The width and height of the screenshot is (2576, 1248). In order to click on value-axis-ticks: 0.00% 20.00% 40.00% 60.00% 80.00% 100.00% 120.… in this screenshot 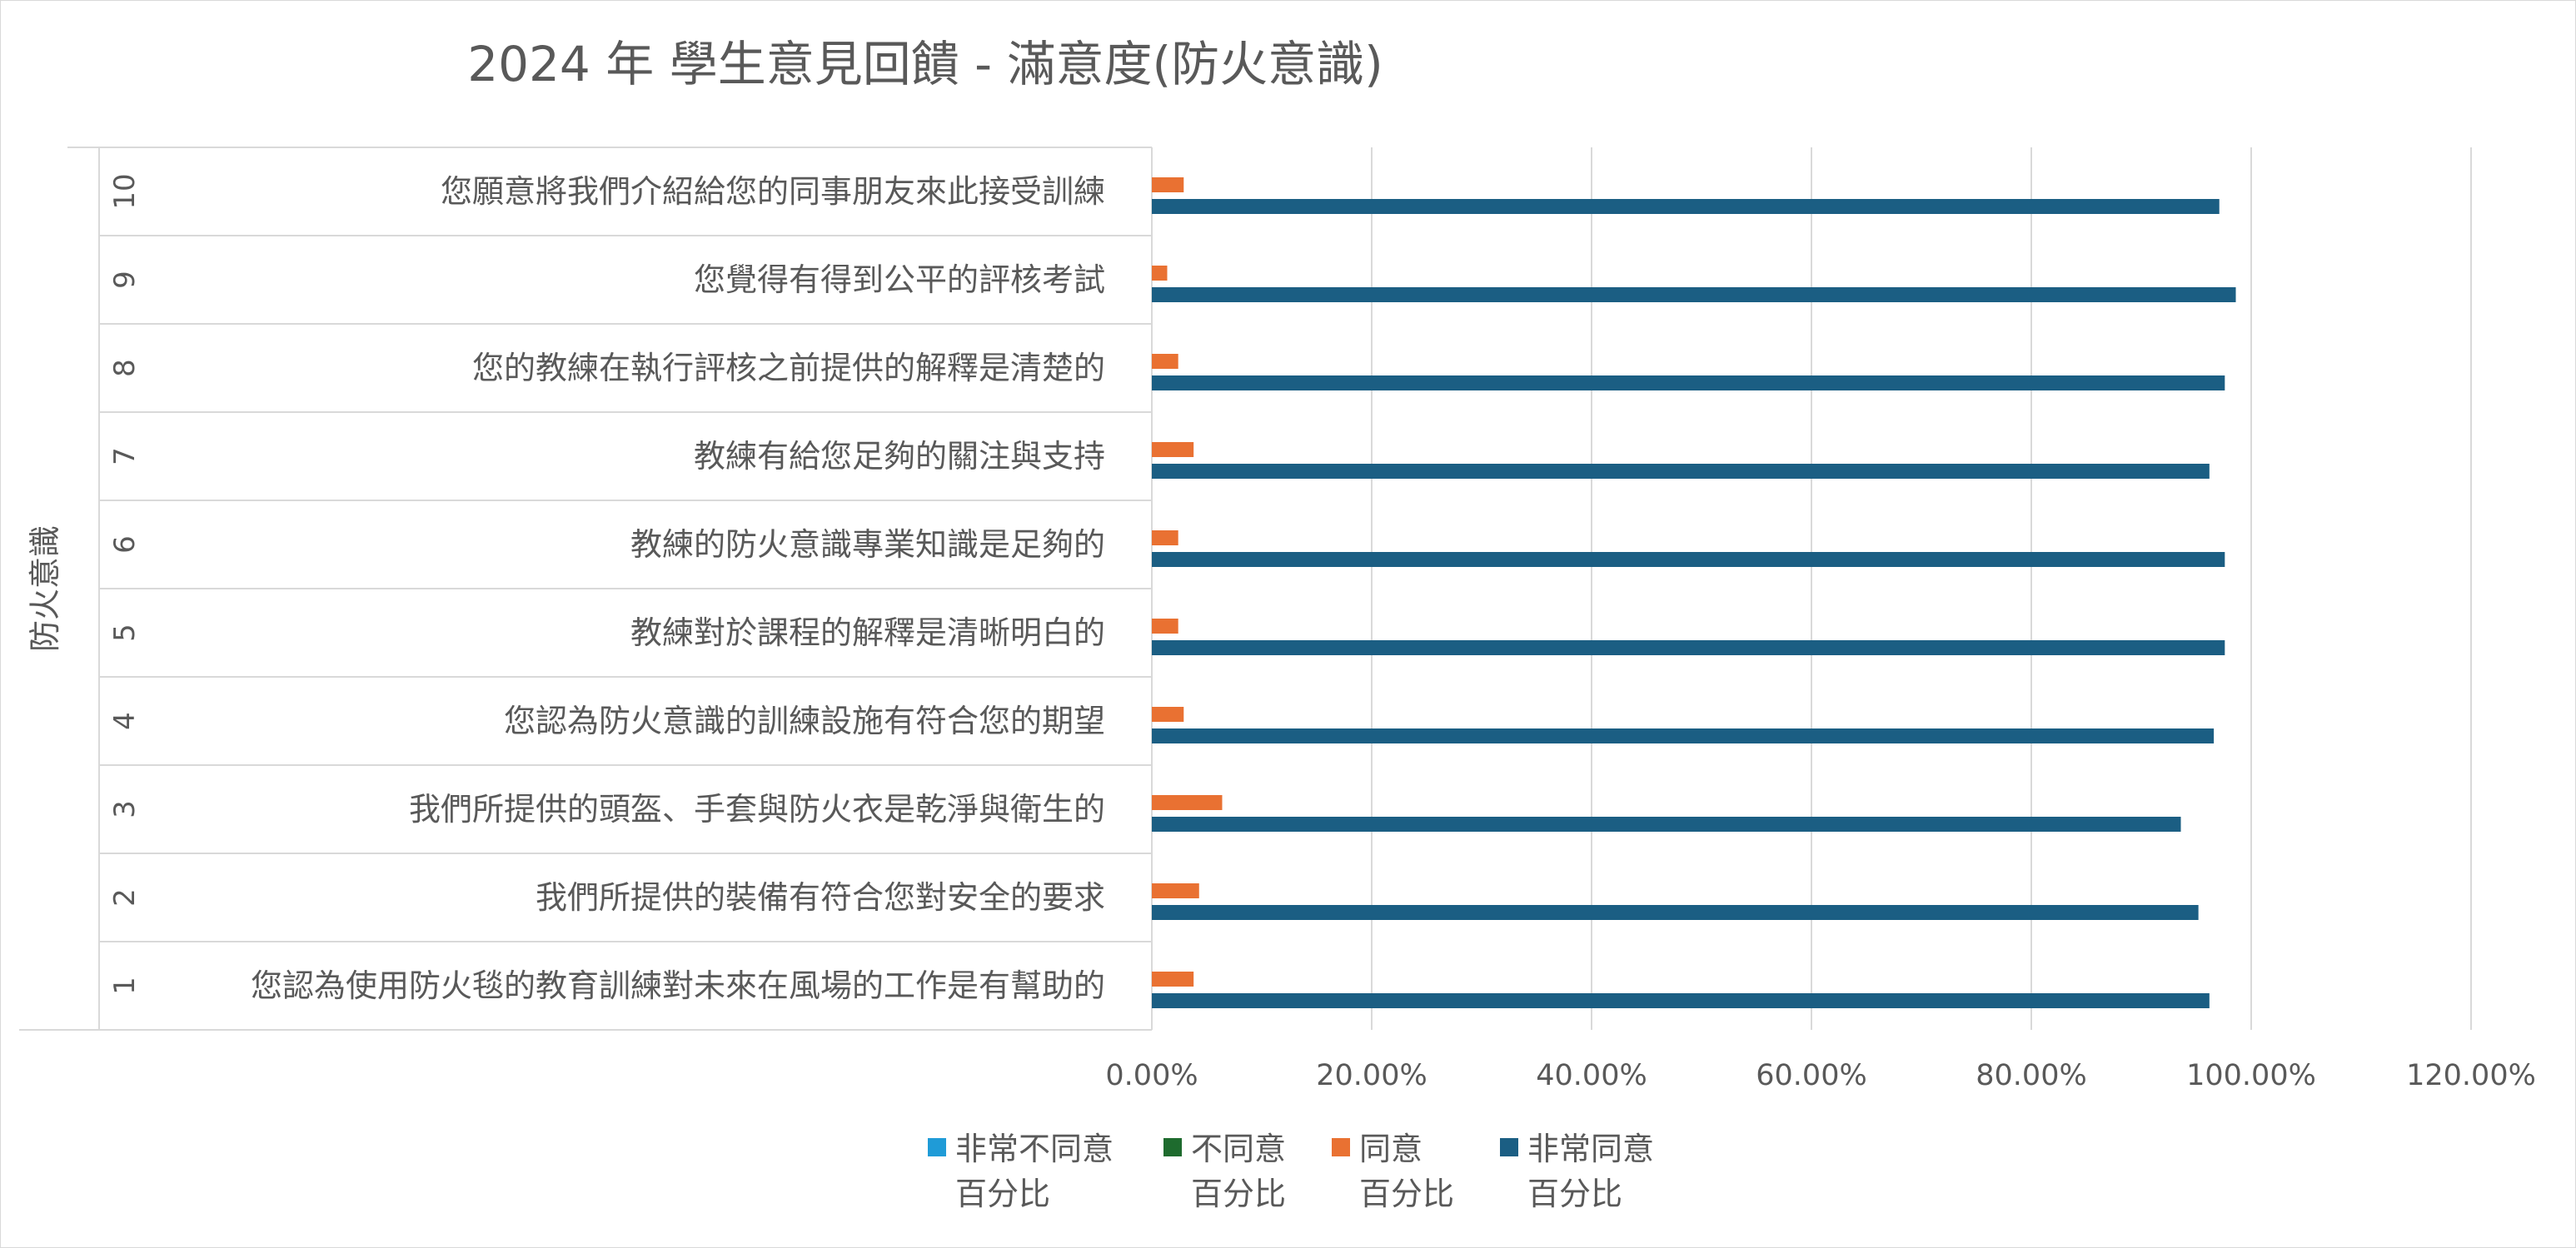, I will do `click(1820, 1075)`.